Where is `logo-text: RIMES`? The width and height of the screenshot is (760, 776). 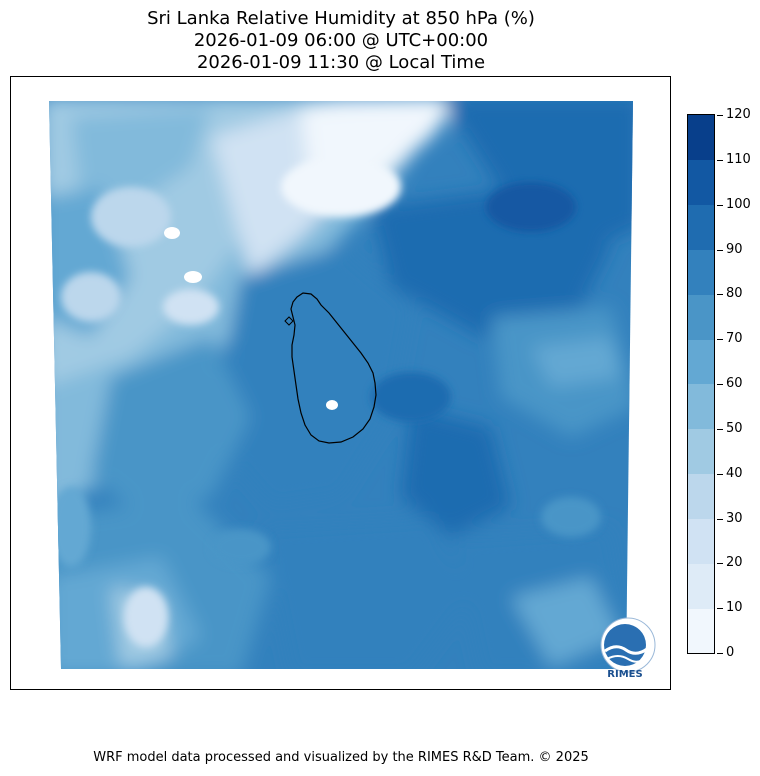 logo-text: RIMES is located at coordinates (624, 674).